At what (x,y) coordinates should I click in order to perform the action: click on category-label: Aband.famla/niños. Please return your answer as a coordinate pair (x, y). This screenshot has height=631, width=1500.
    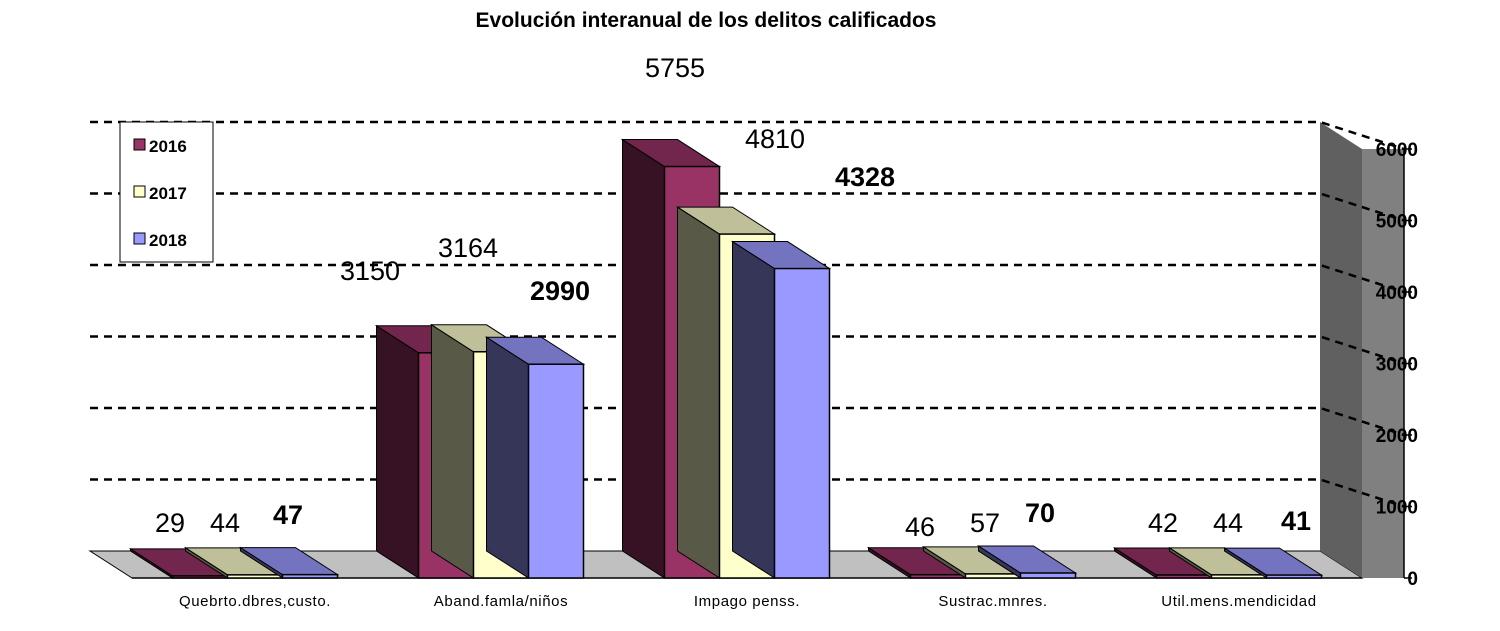
    Looking at the image, I should click on (501, 601).